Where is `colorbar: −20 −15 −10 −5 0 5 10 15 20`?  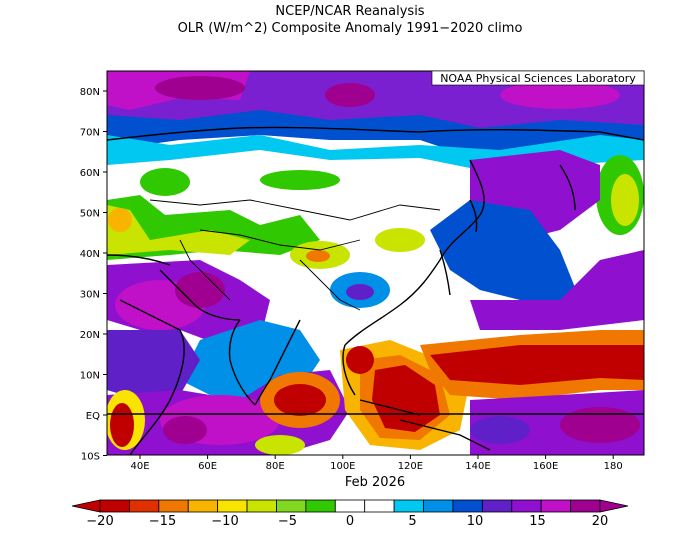 colorbar: −20 −15 −10 −5 0 5 10 15 20 is located at coordinates (350, 514).